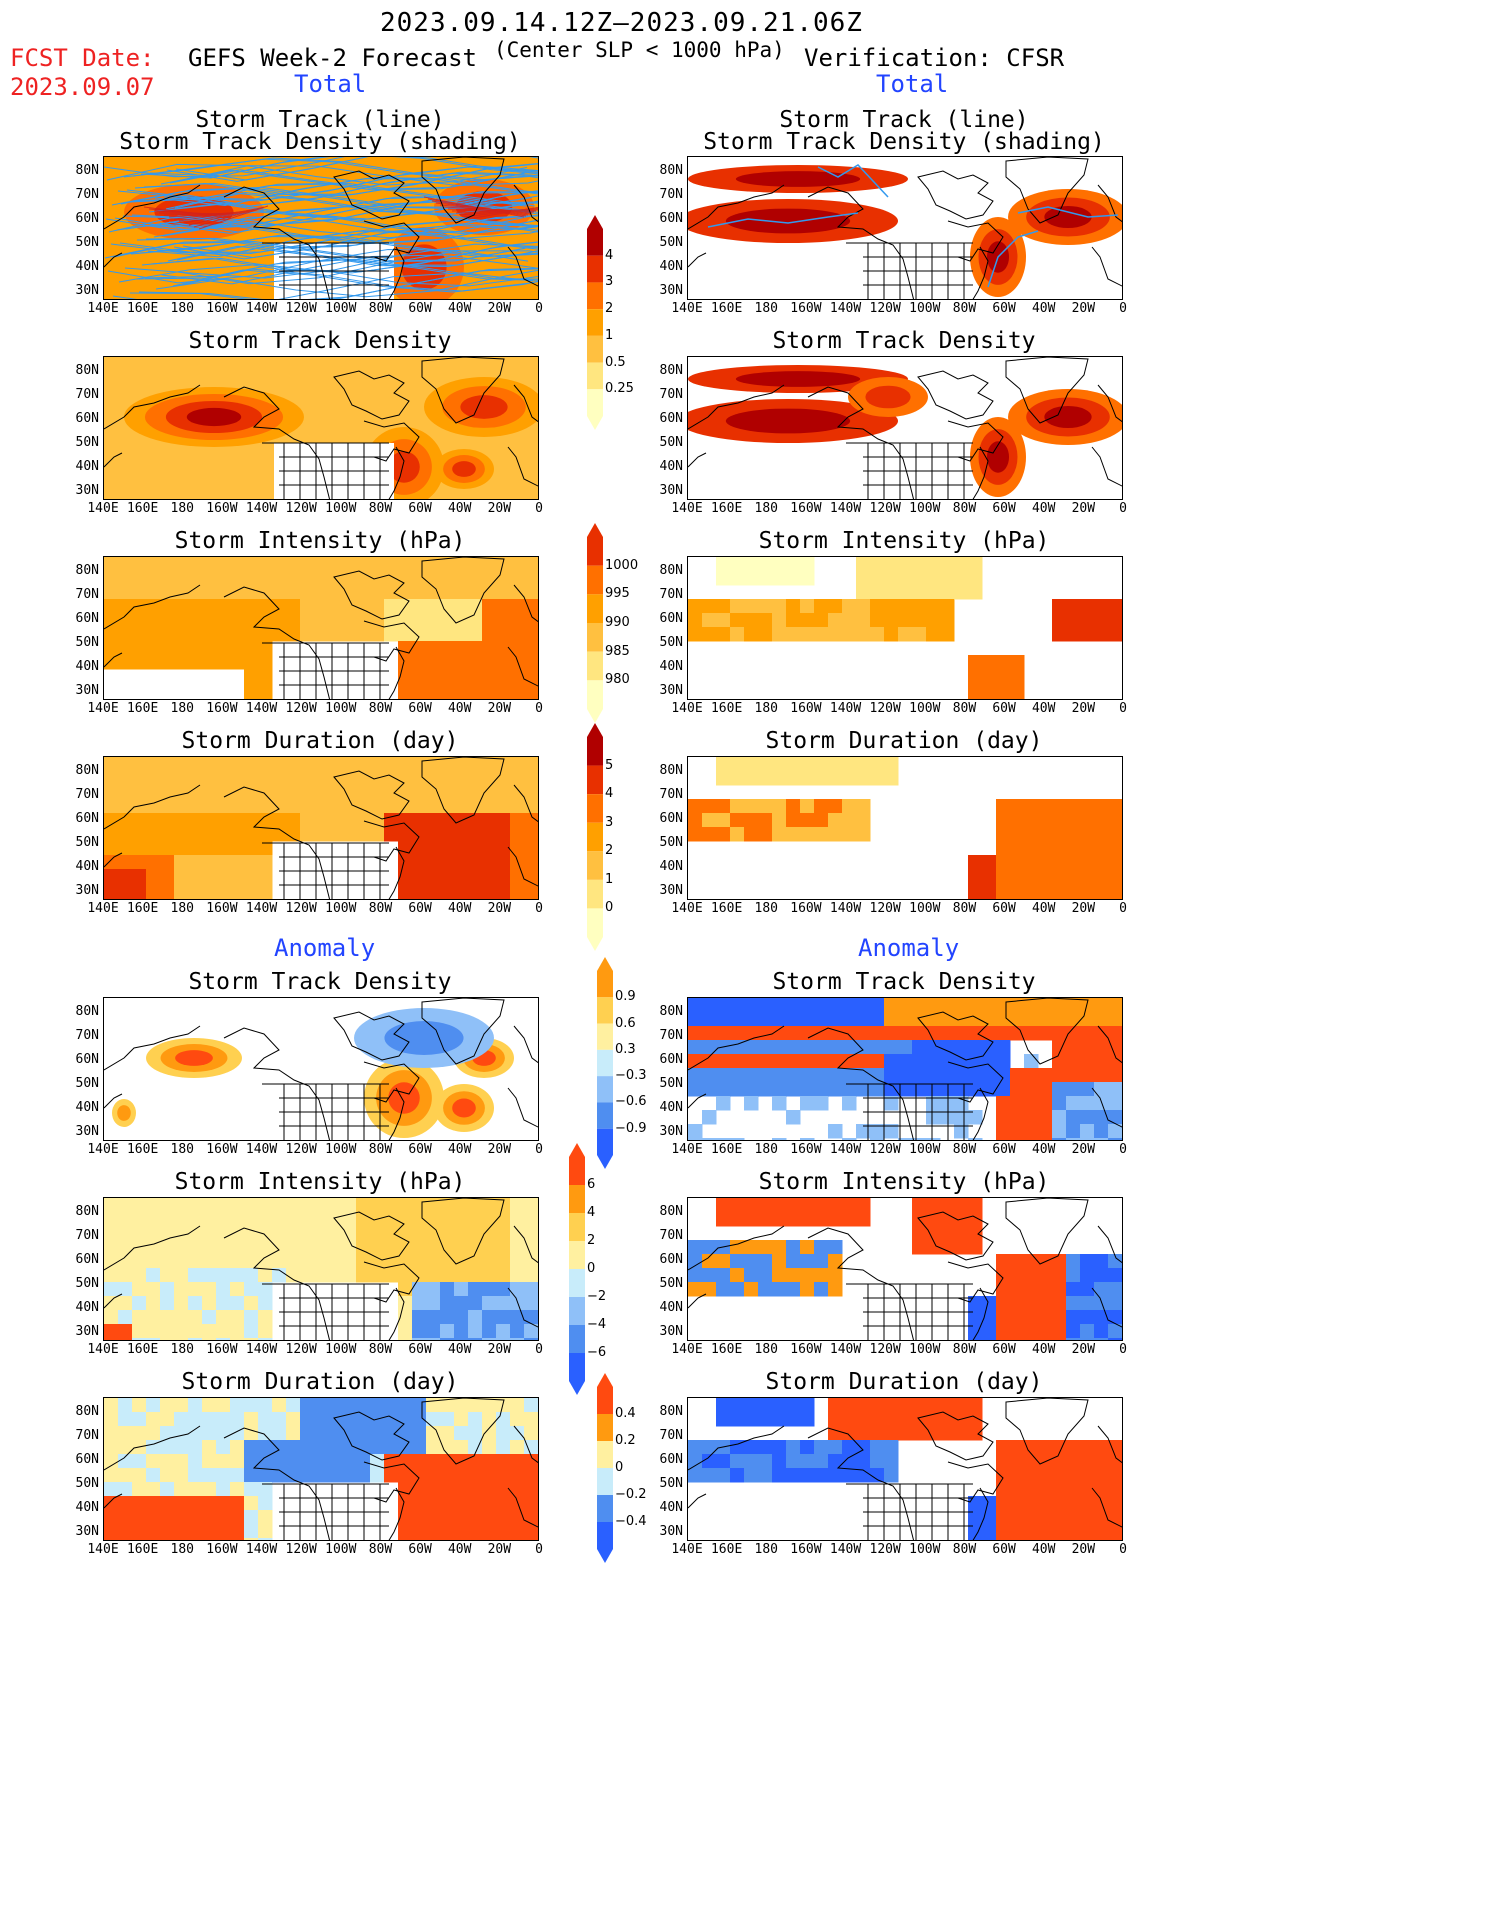 This screenshot has width=1487, height=1925. I want to click on right-anomaly-label: Anomaly, so click(909, 948).